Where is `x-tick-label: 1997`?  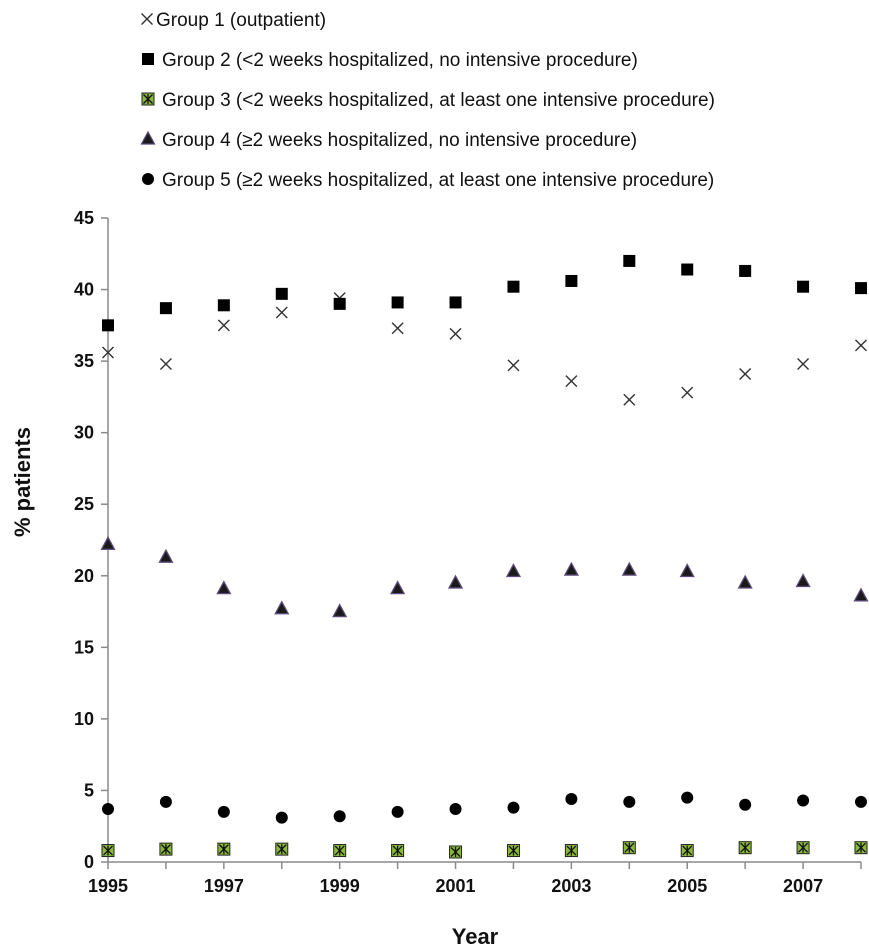 x-tick-label: 1997 is located at coordinates (224, 886).